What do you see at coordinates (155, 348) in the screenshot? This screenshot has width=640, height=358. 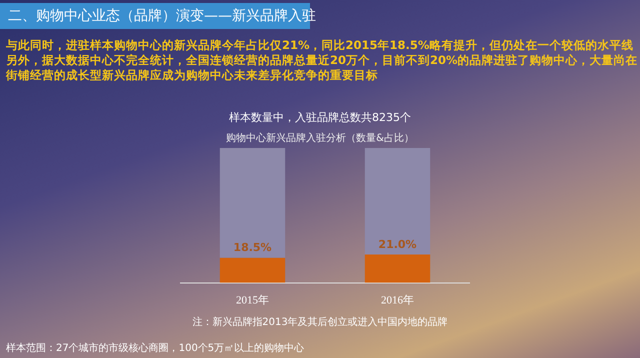 I see `text: 样本范围：27个城市的市级核心商圈，100个5万㎡以上的购物中心` at bounding box center [155, 348].